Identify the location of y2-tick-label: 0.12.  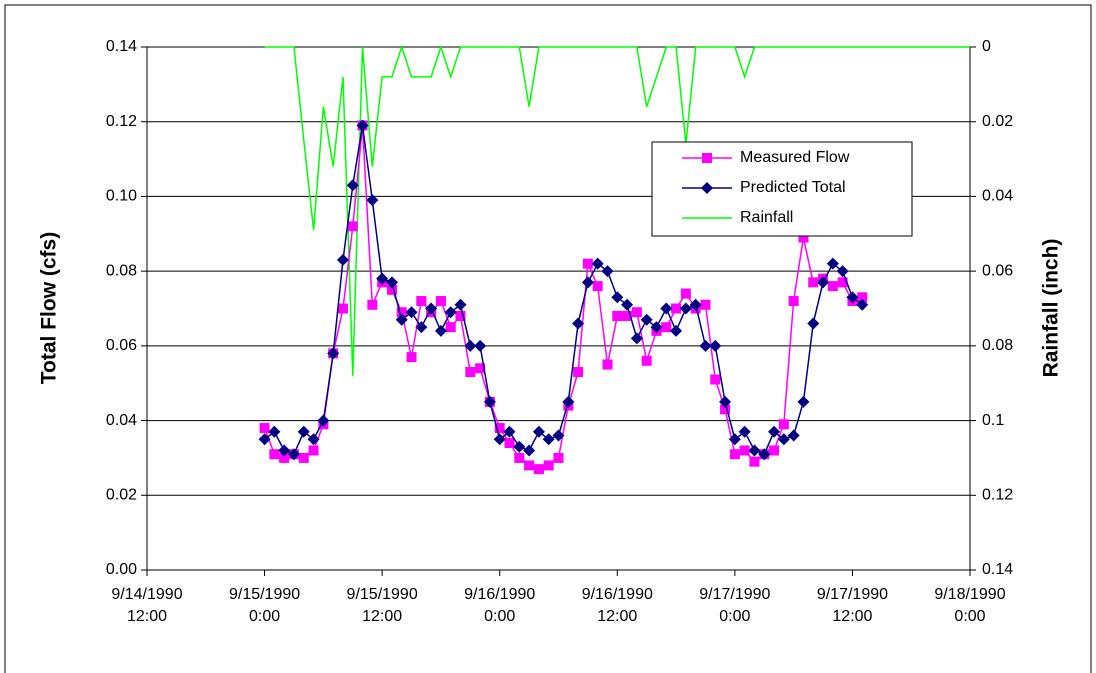
(997, 495).